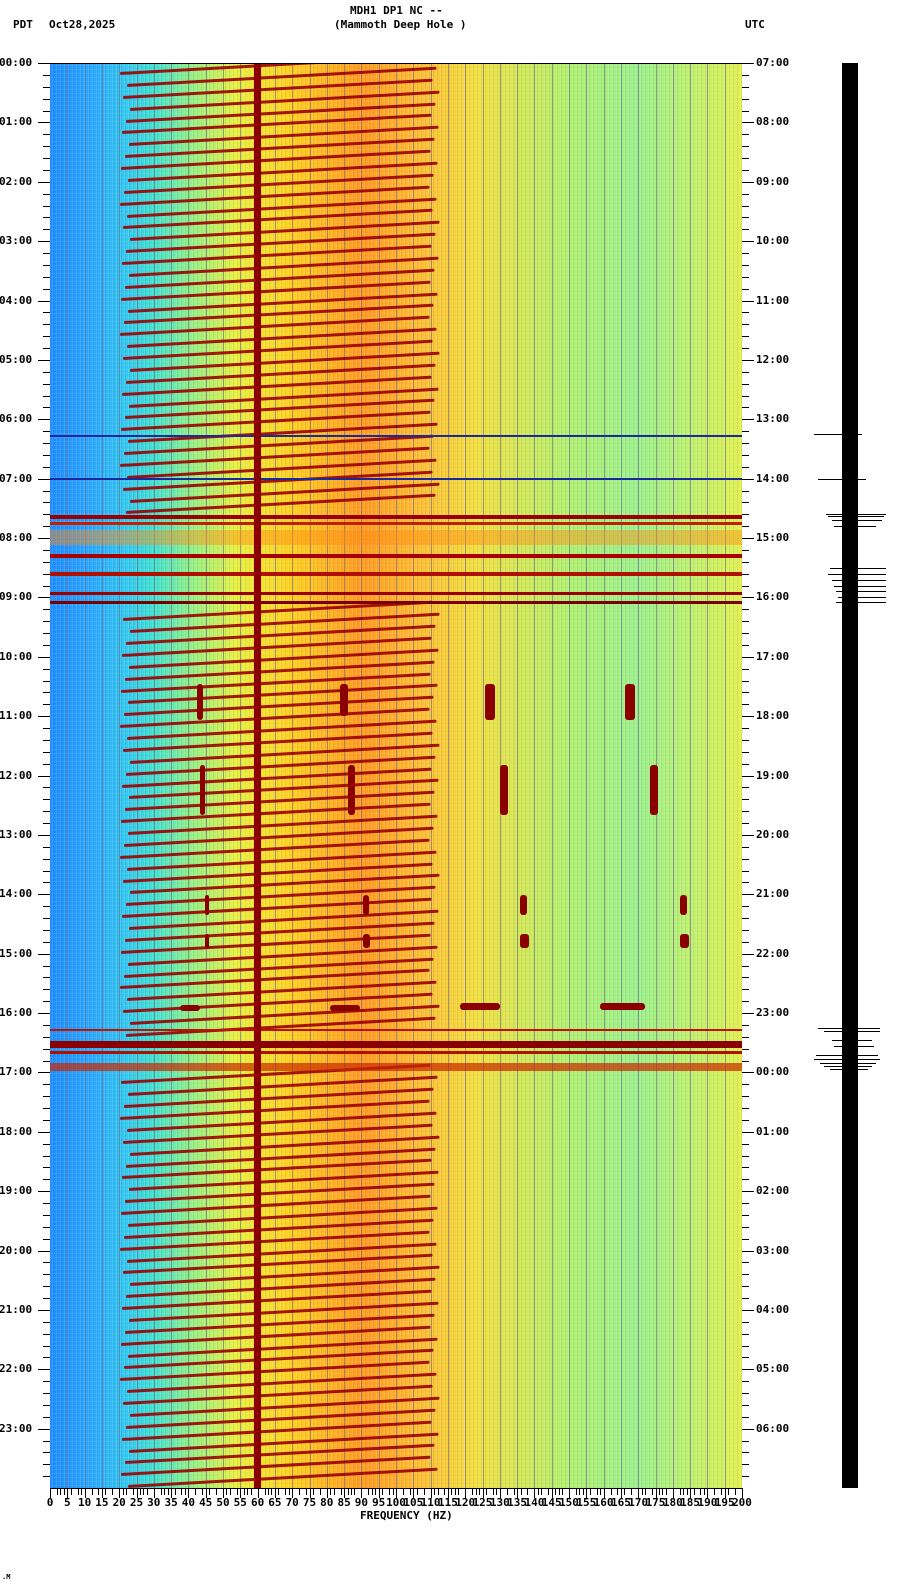 Image resolution: width=902 pixels, height=1584 pixels. I want to click on frequency-tick-label: 150, so click(569, 1502).